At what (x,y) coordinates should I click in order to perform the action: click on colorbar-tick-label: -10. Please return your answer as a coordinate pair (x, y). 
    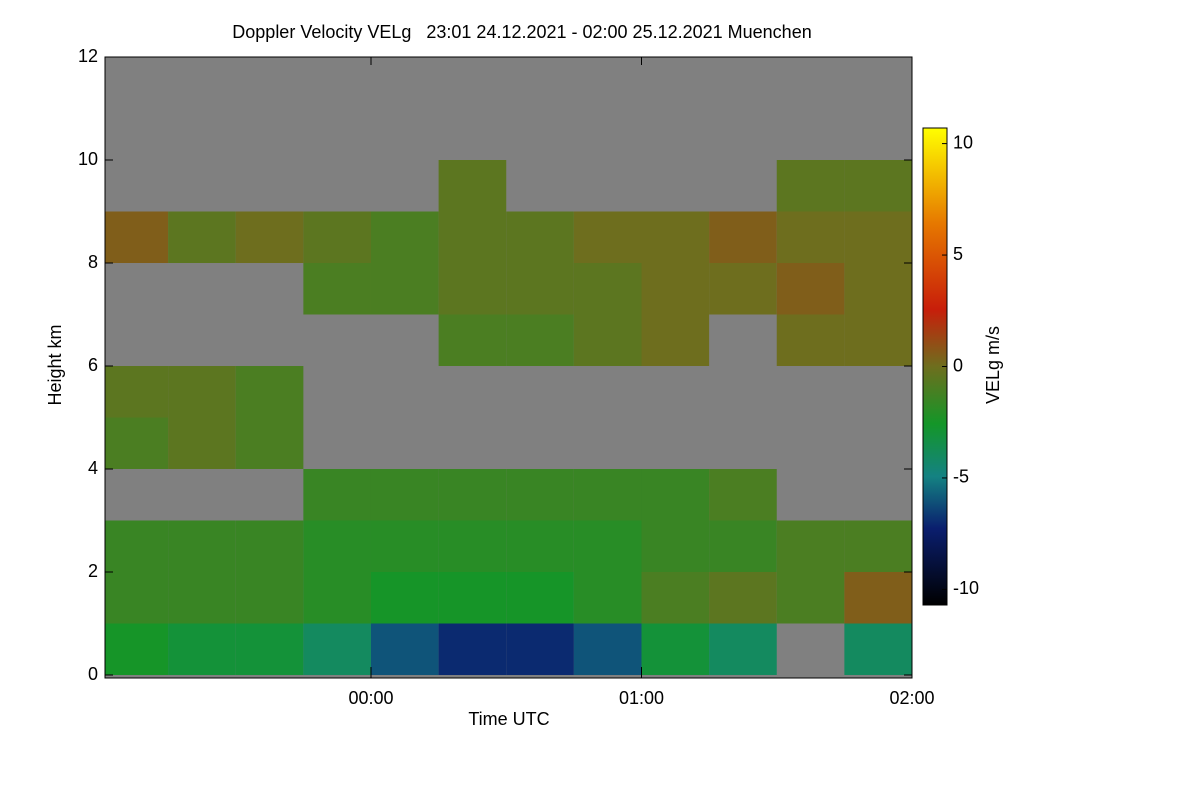
    Looking at the image, I should click on (966, 588).